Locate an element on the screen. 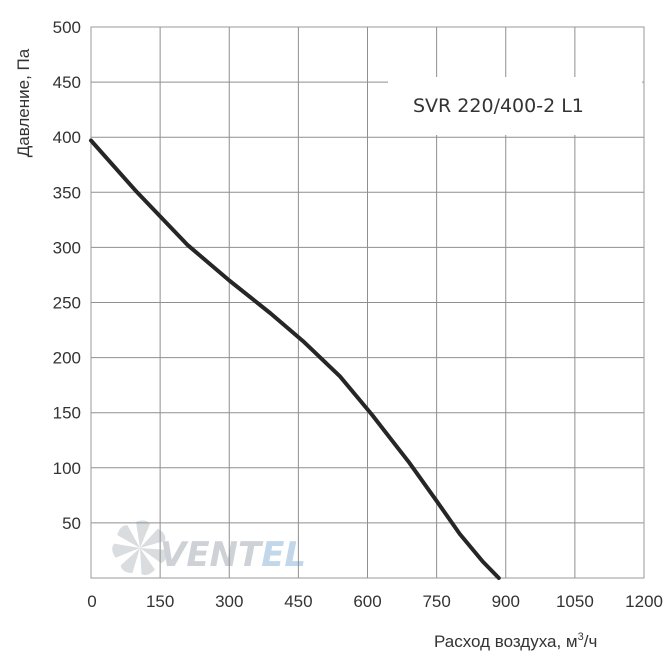  x-tick-label: 600 is located at coordinates (367, 601).